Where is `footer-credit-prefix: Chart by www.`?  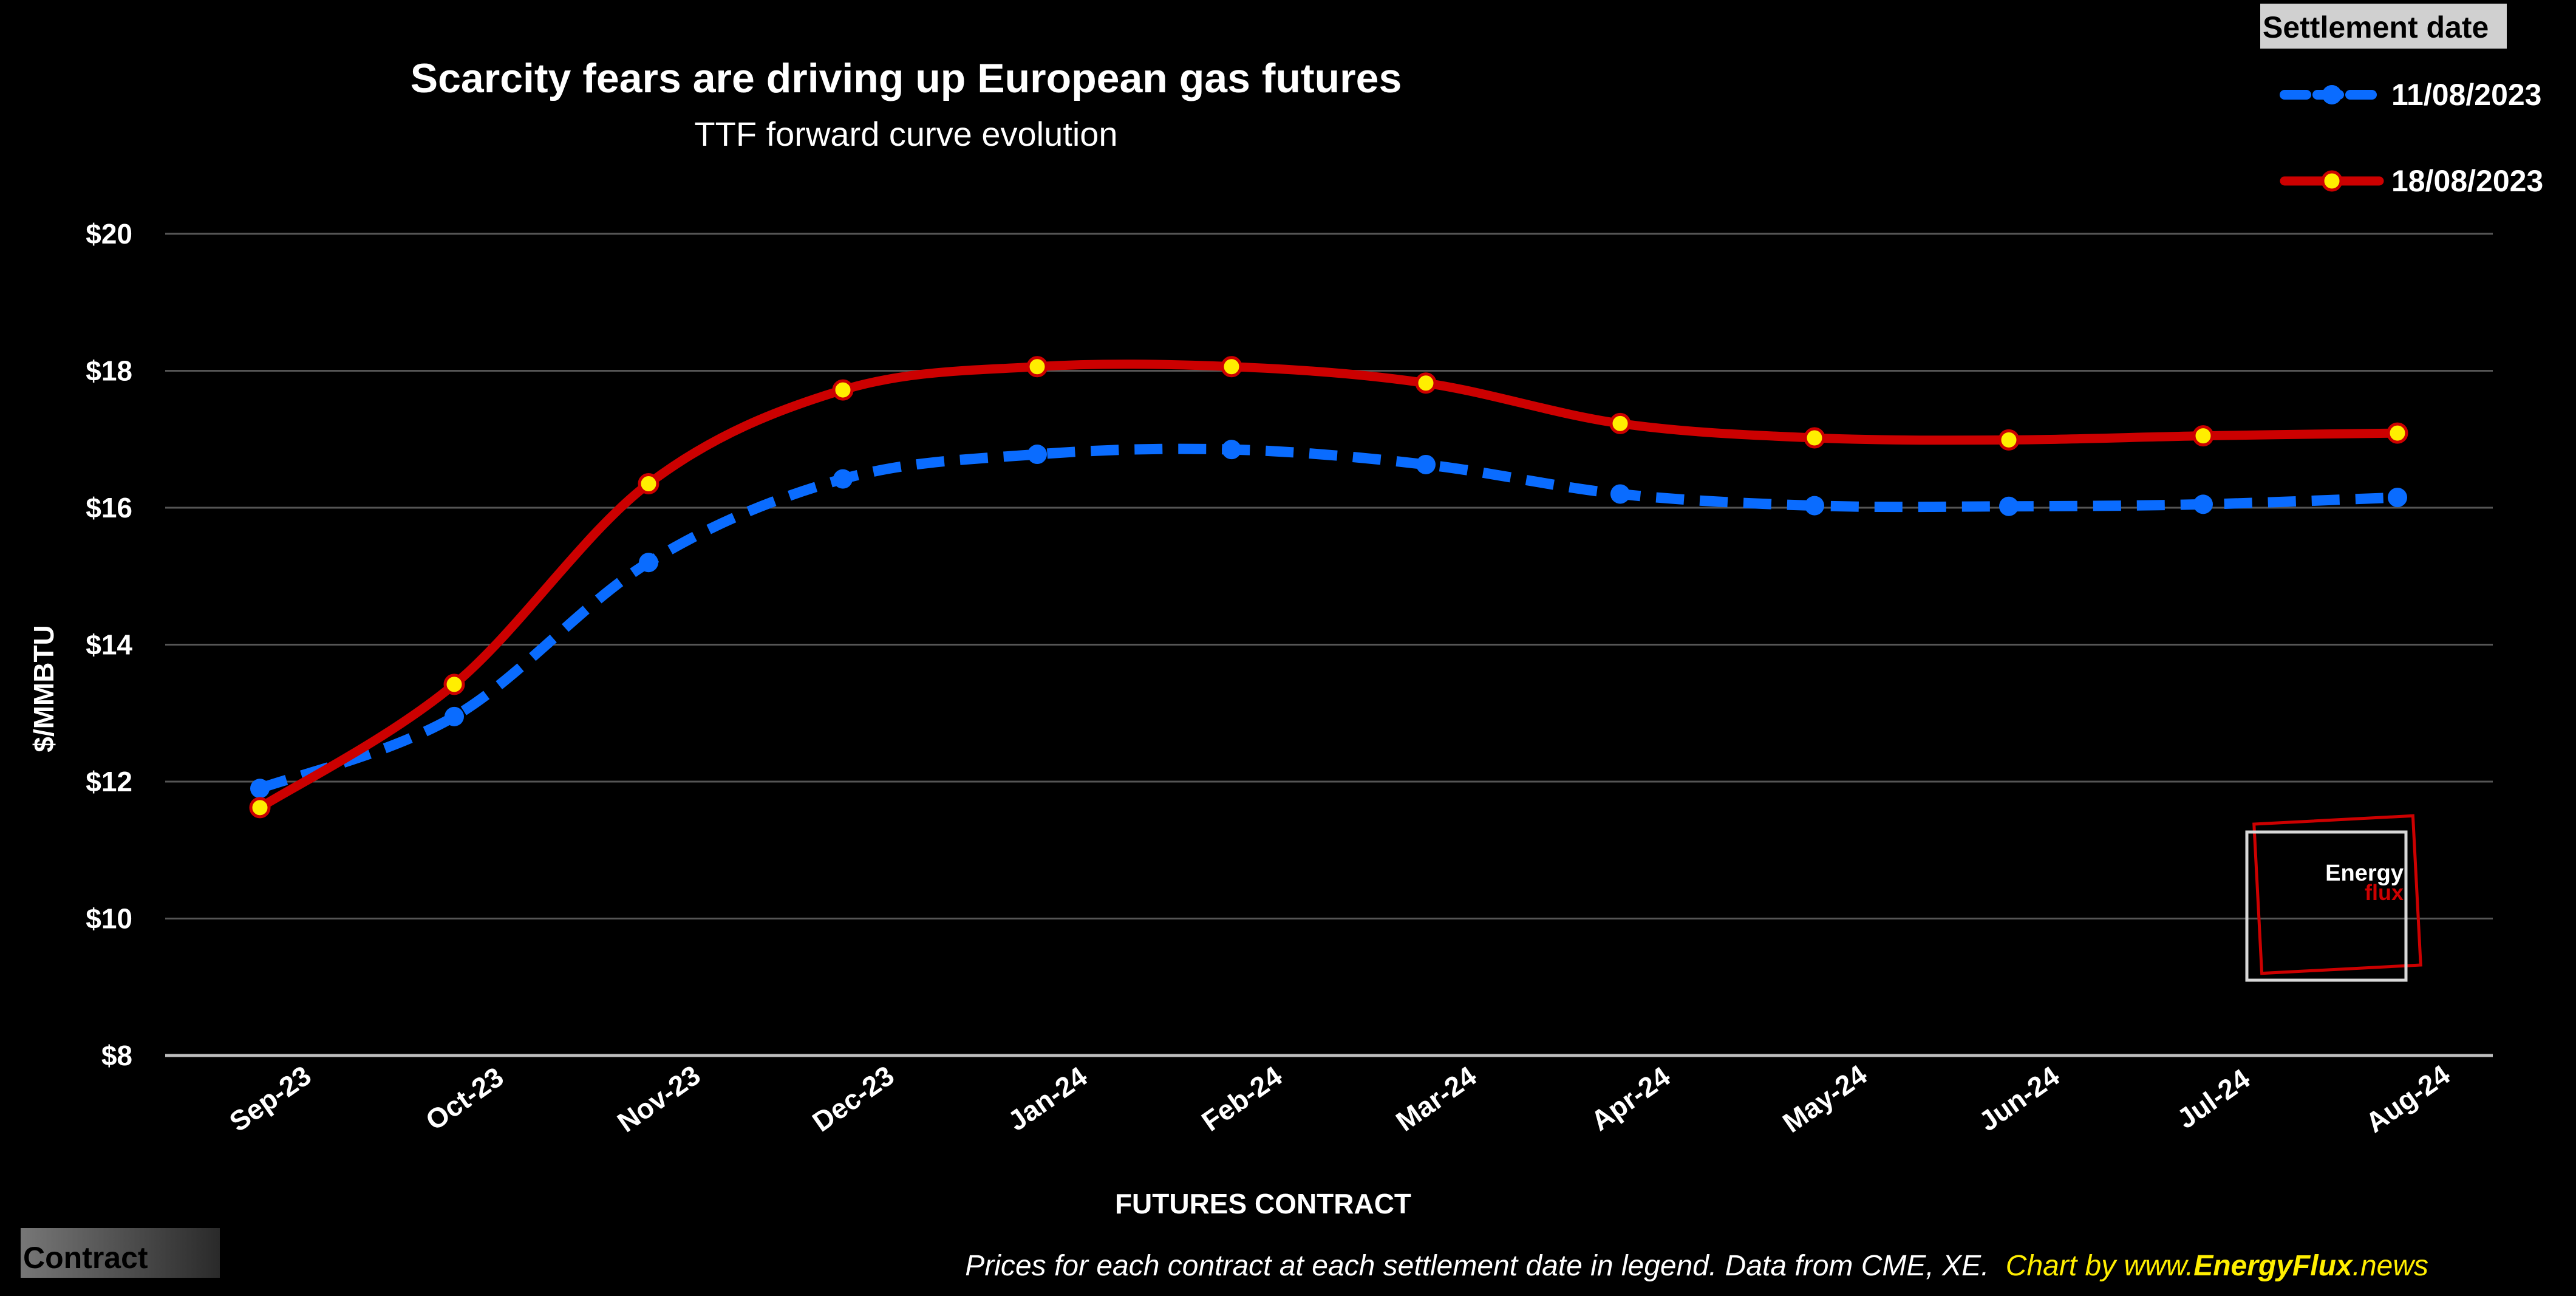 footer-credit-prefix: Chart by www. is located at coordinates (2100, 1266).